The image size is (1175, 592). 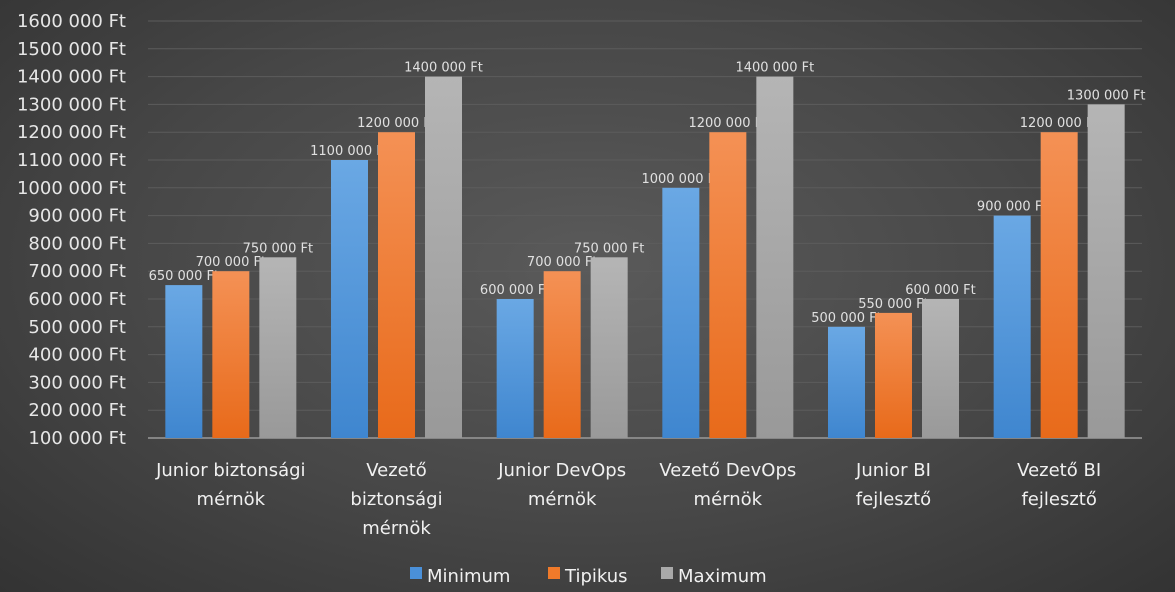 I want to click on data-label: 900 000 Ft, so click(x=1012, y=207).